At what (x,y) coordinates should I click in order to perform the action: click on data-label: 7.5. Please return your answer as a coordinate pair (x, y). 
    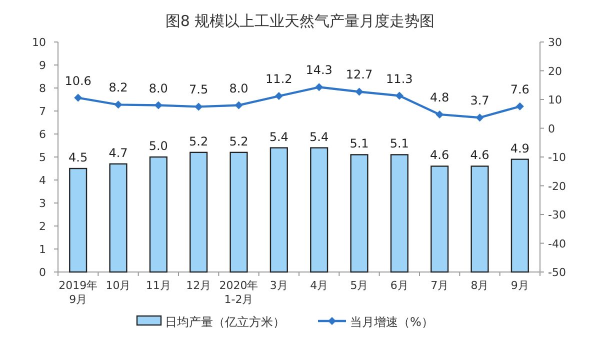
    Looking at the image, I should click on (198, 89).